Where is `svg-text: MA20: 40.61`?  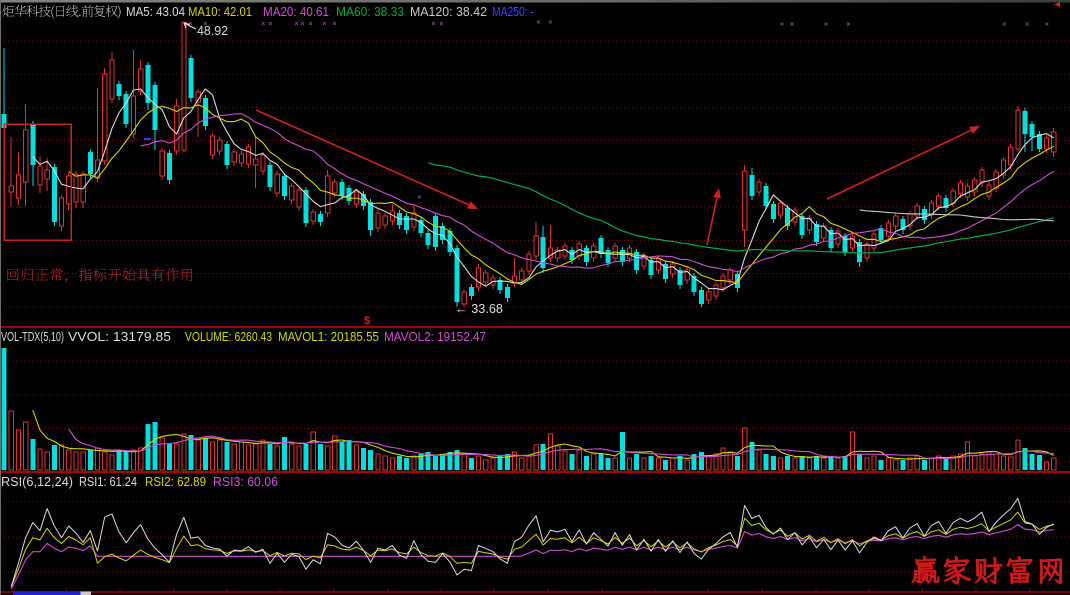 svg-text: MA20: 40.61 is located at coordinates (296, 11).